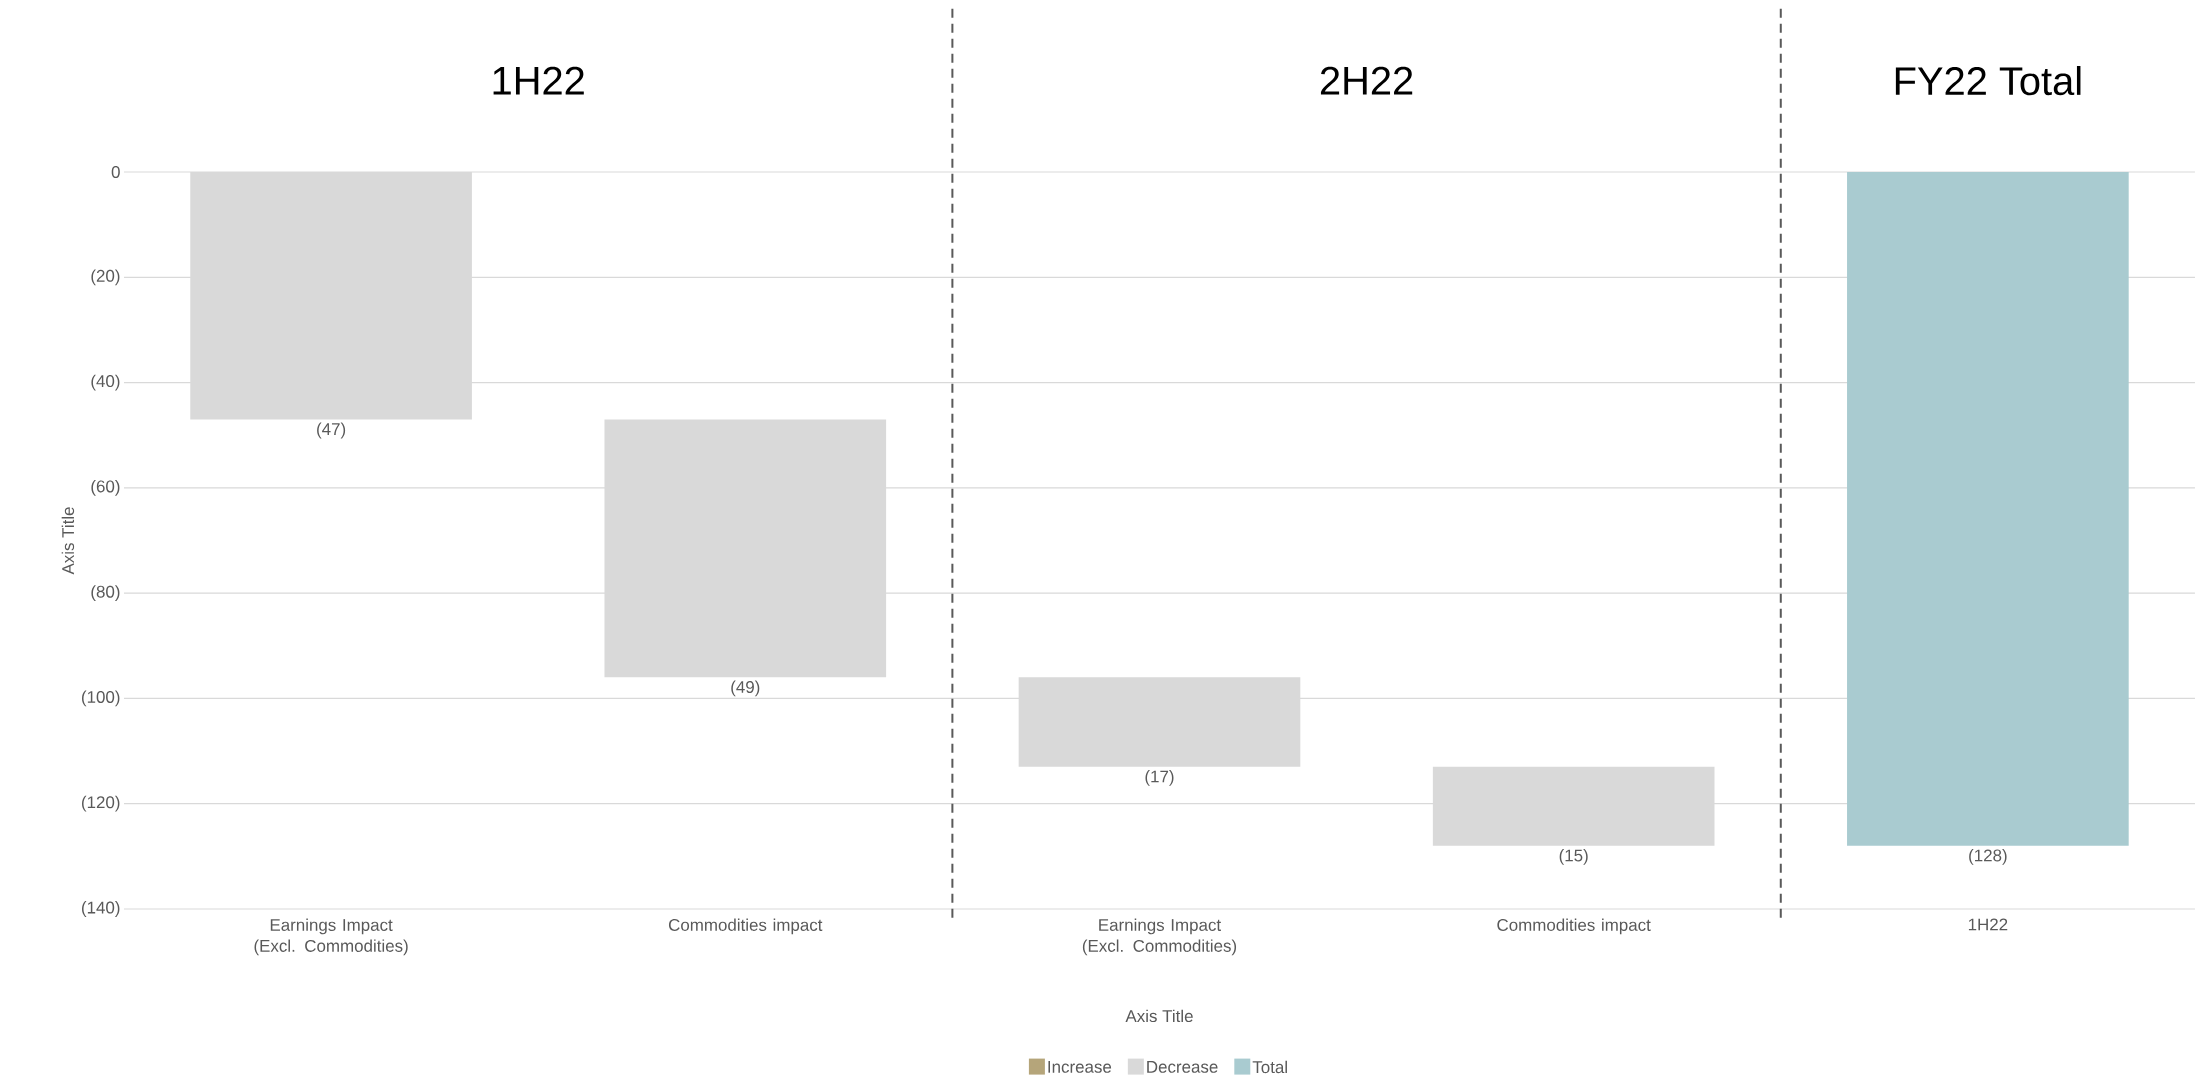 The image size is (2206, 1091). I want to click on y-axis-title: Axis Title, so click(68, 541).